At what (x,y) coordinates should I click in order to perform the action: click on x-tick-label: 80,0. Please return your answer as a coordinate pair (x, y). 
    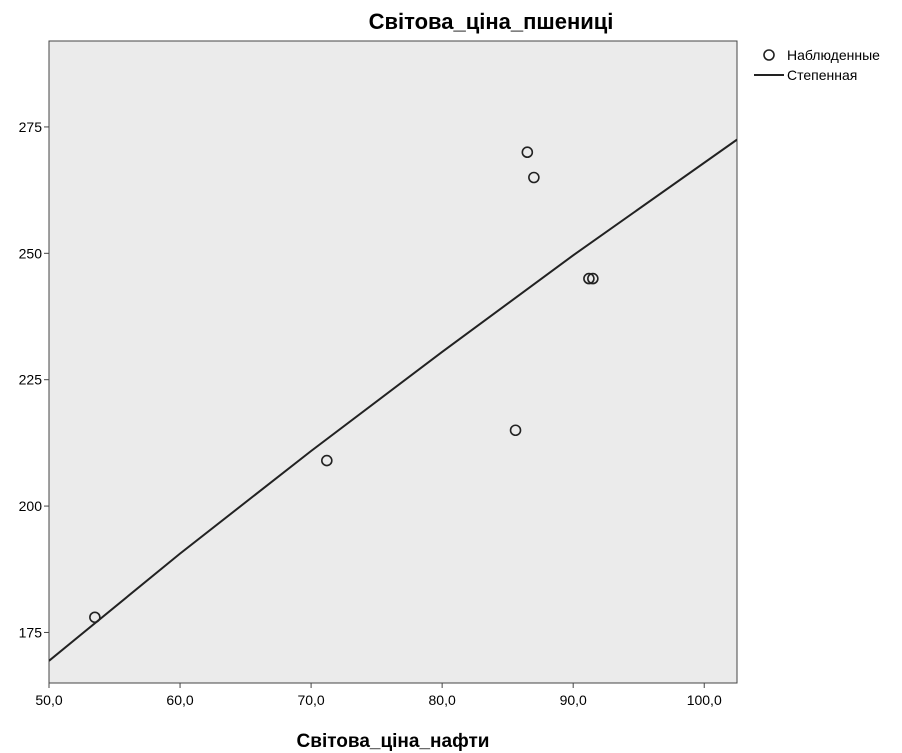
    Looking at the image, I should click on (442, 700).